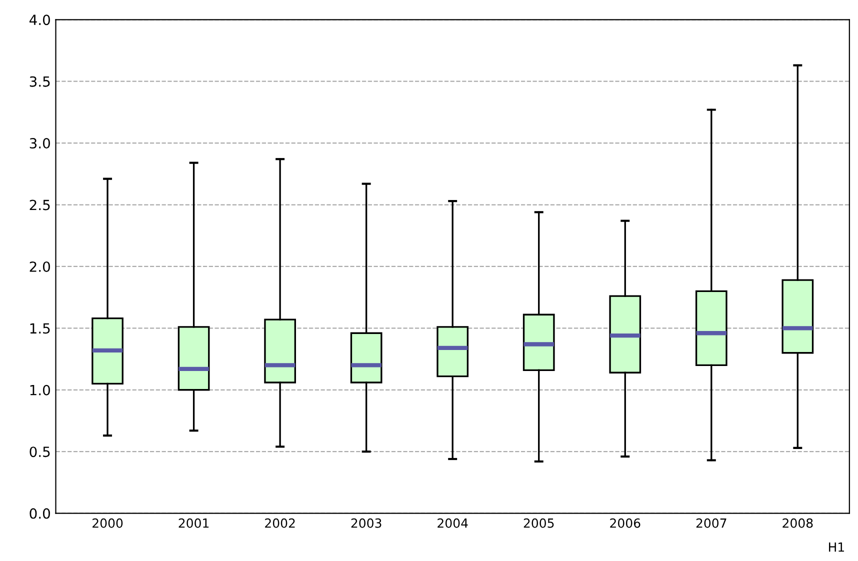 The height and width of the screenshot is (561, 858). Describe the element at coordinates (40, 143) in the screenshot. I see `y-tick-label: 3.0` at that location.